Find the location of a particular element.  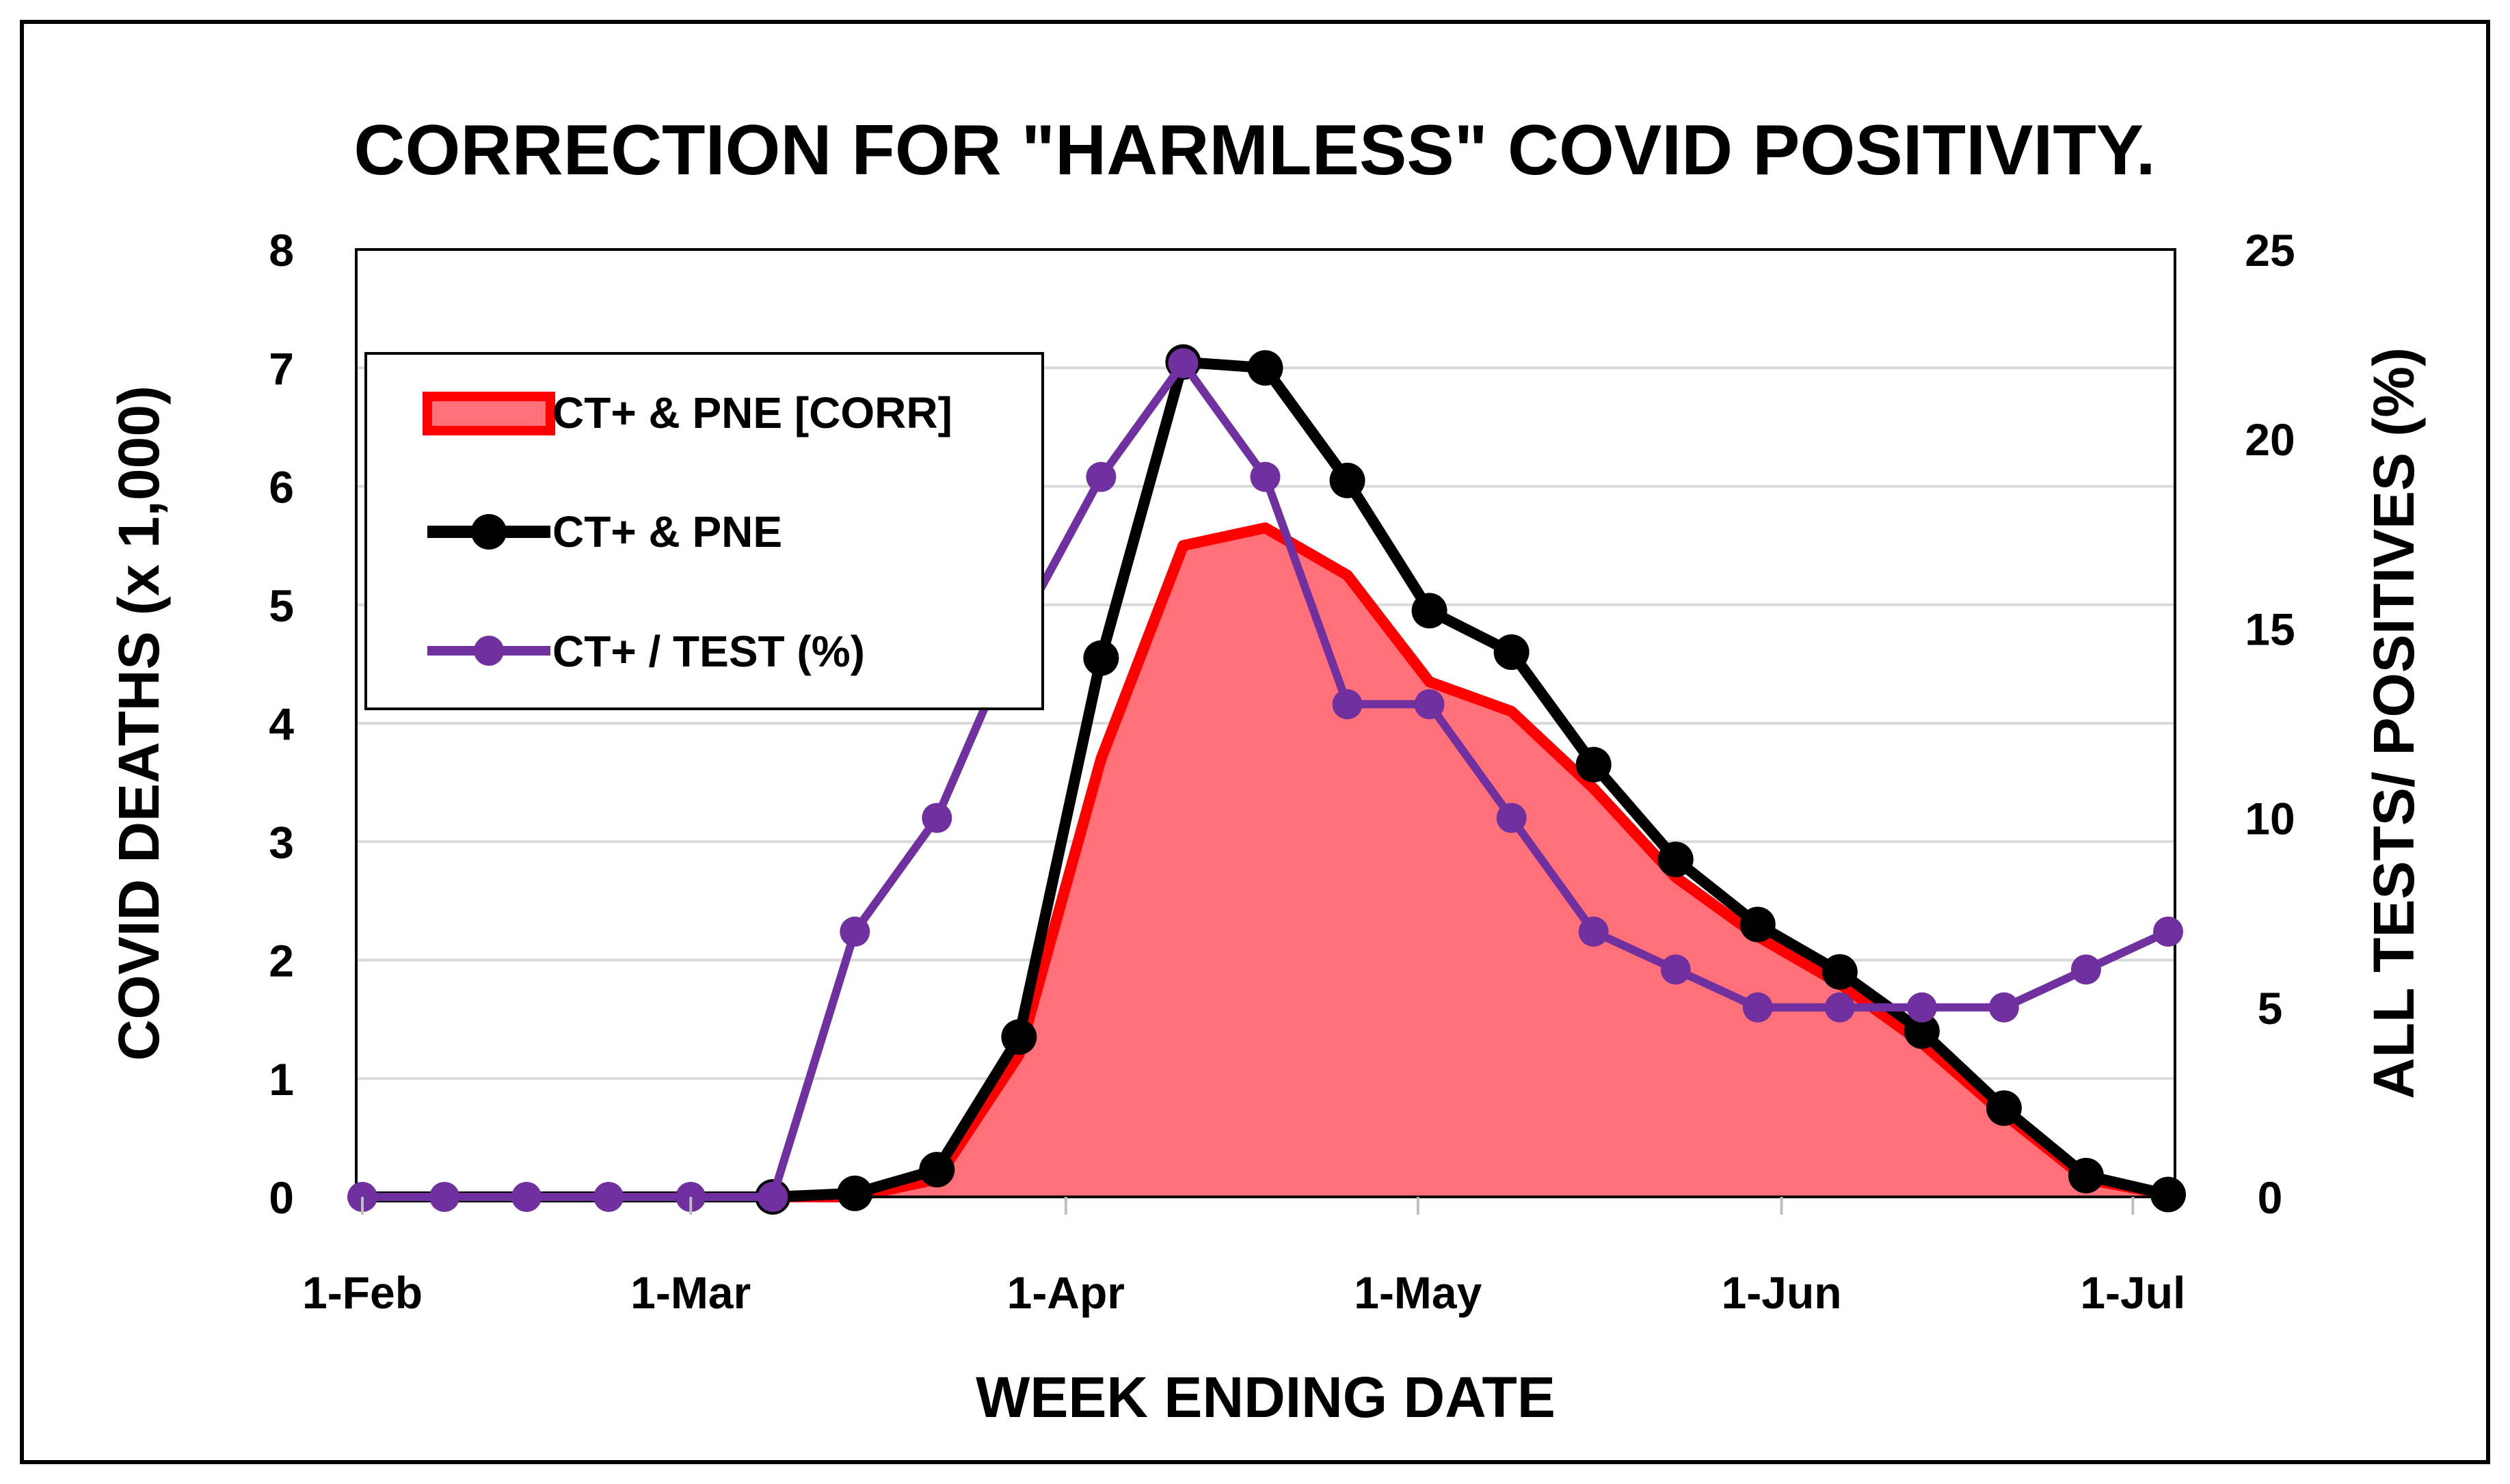

y-tick-label: 5 is located at coordinates (281, 606).